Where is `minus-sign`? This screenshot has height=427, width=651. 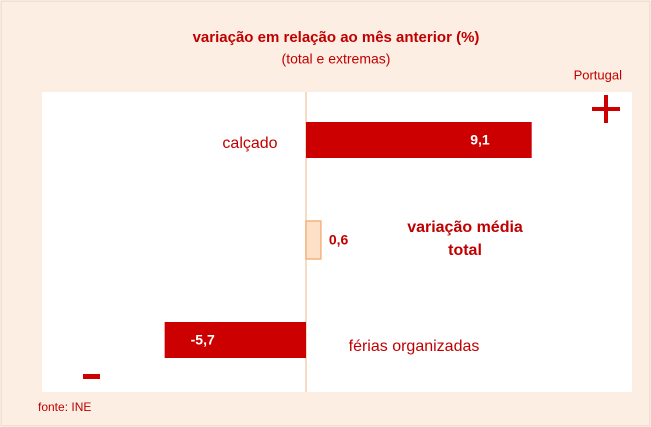 minus-sign is located at coordinates (91, 376).